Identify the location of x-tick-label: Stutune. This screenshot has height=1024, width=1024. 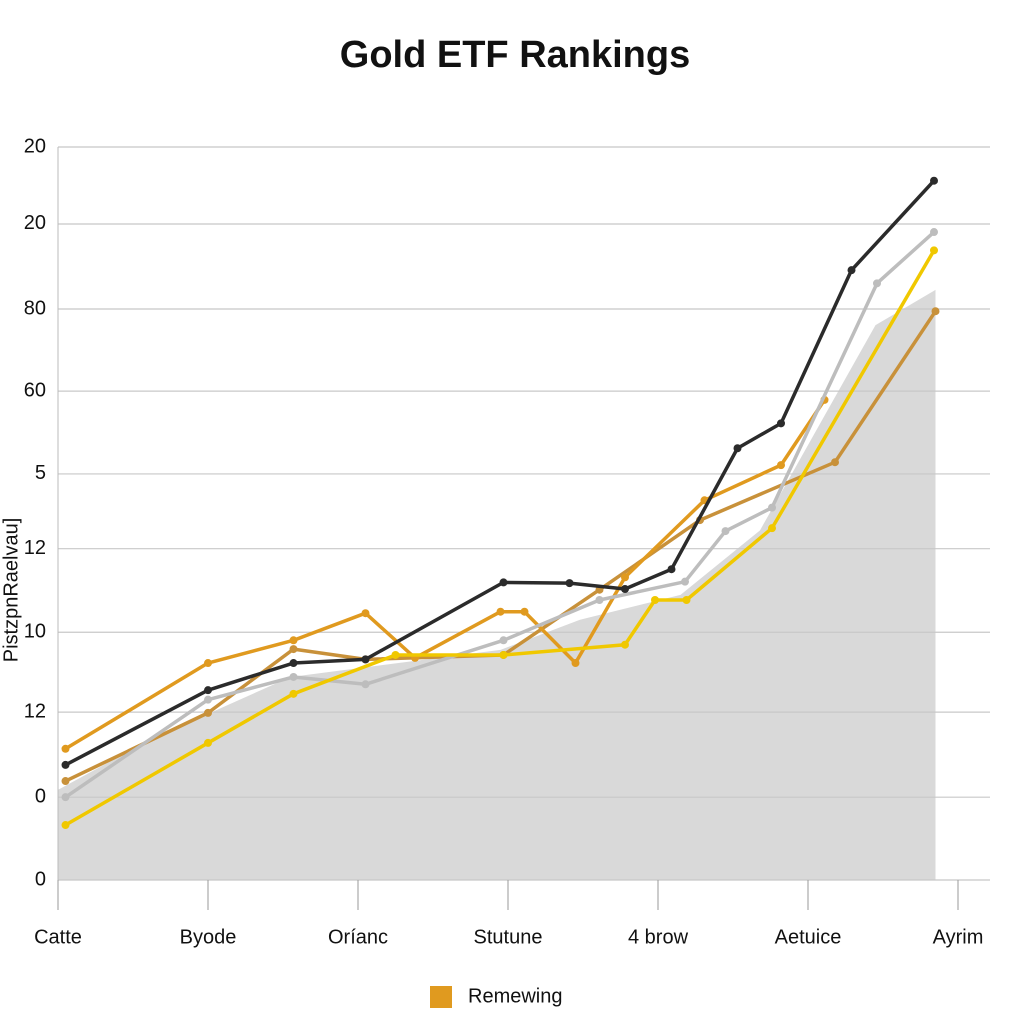
(508, 937).